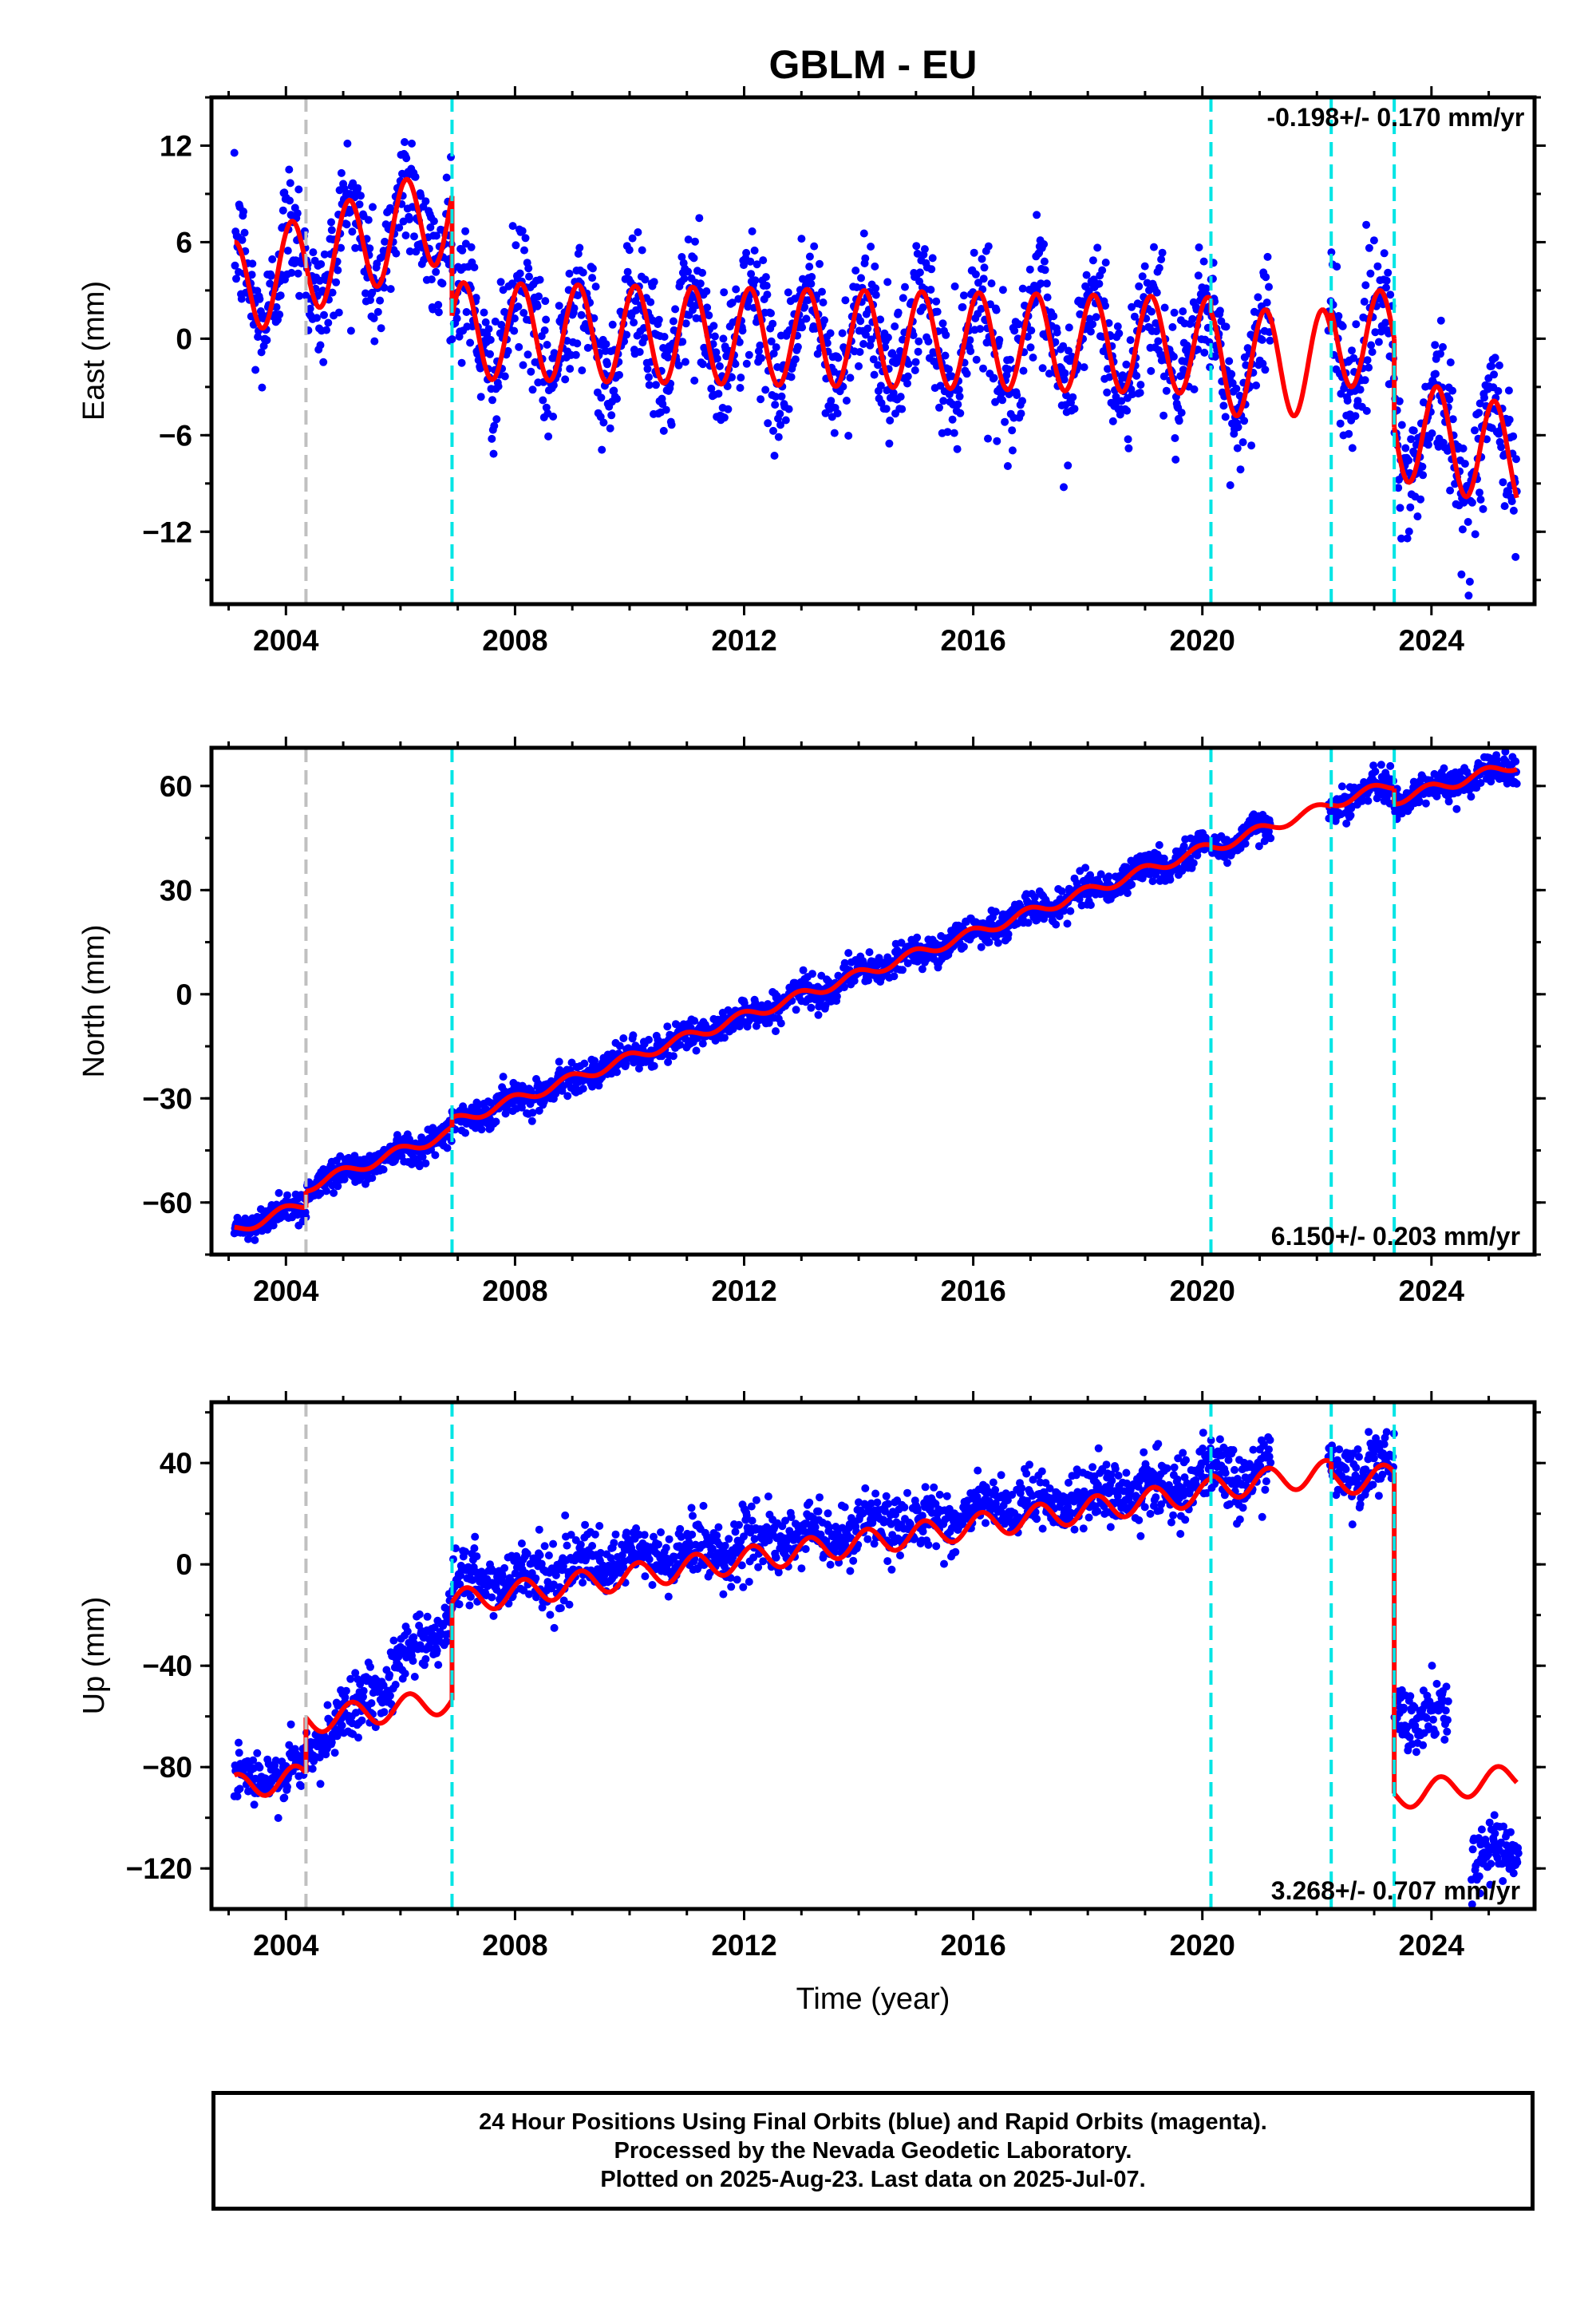 This screenshot has height=2316, width=1596. I want to click on x-tick-label: 2012, so click(743, 1291).